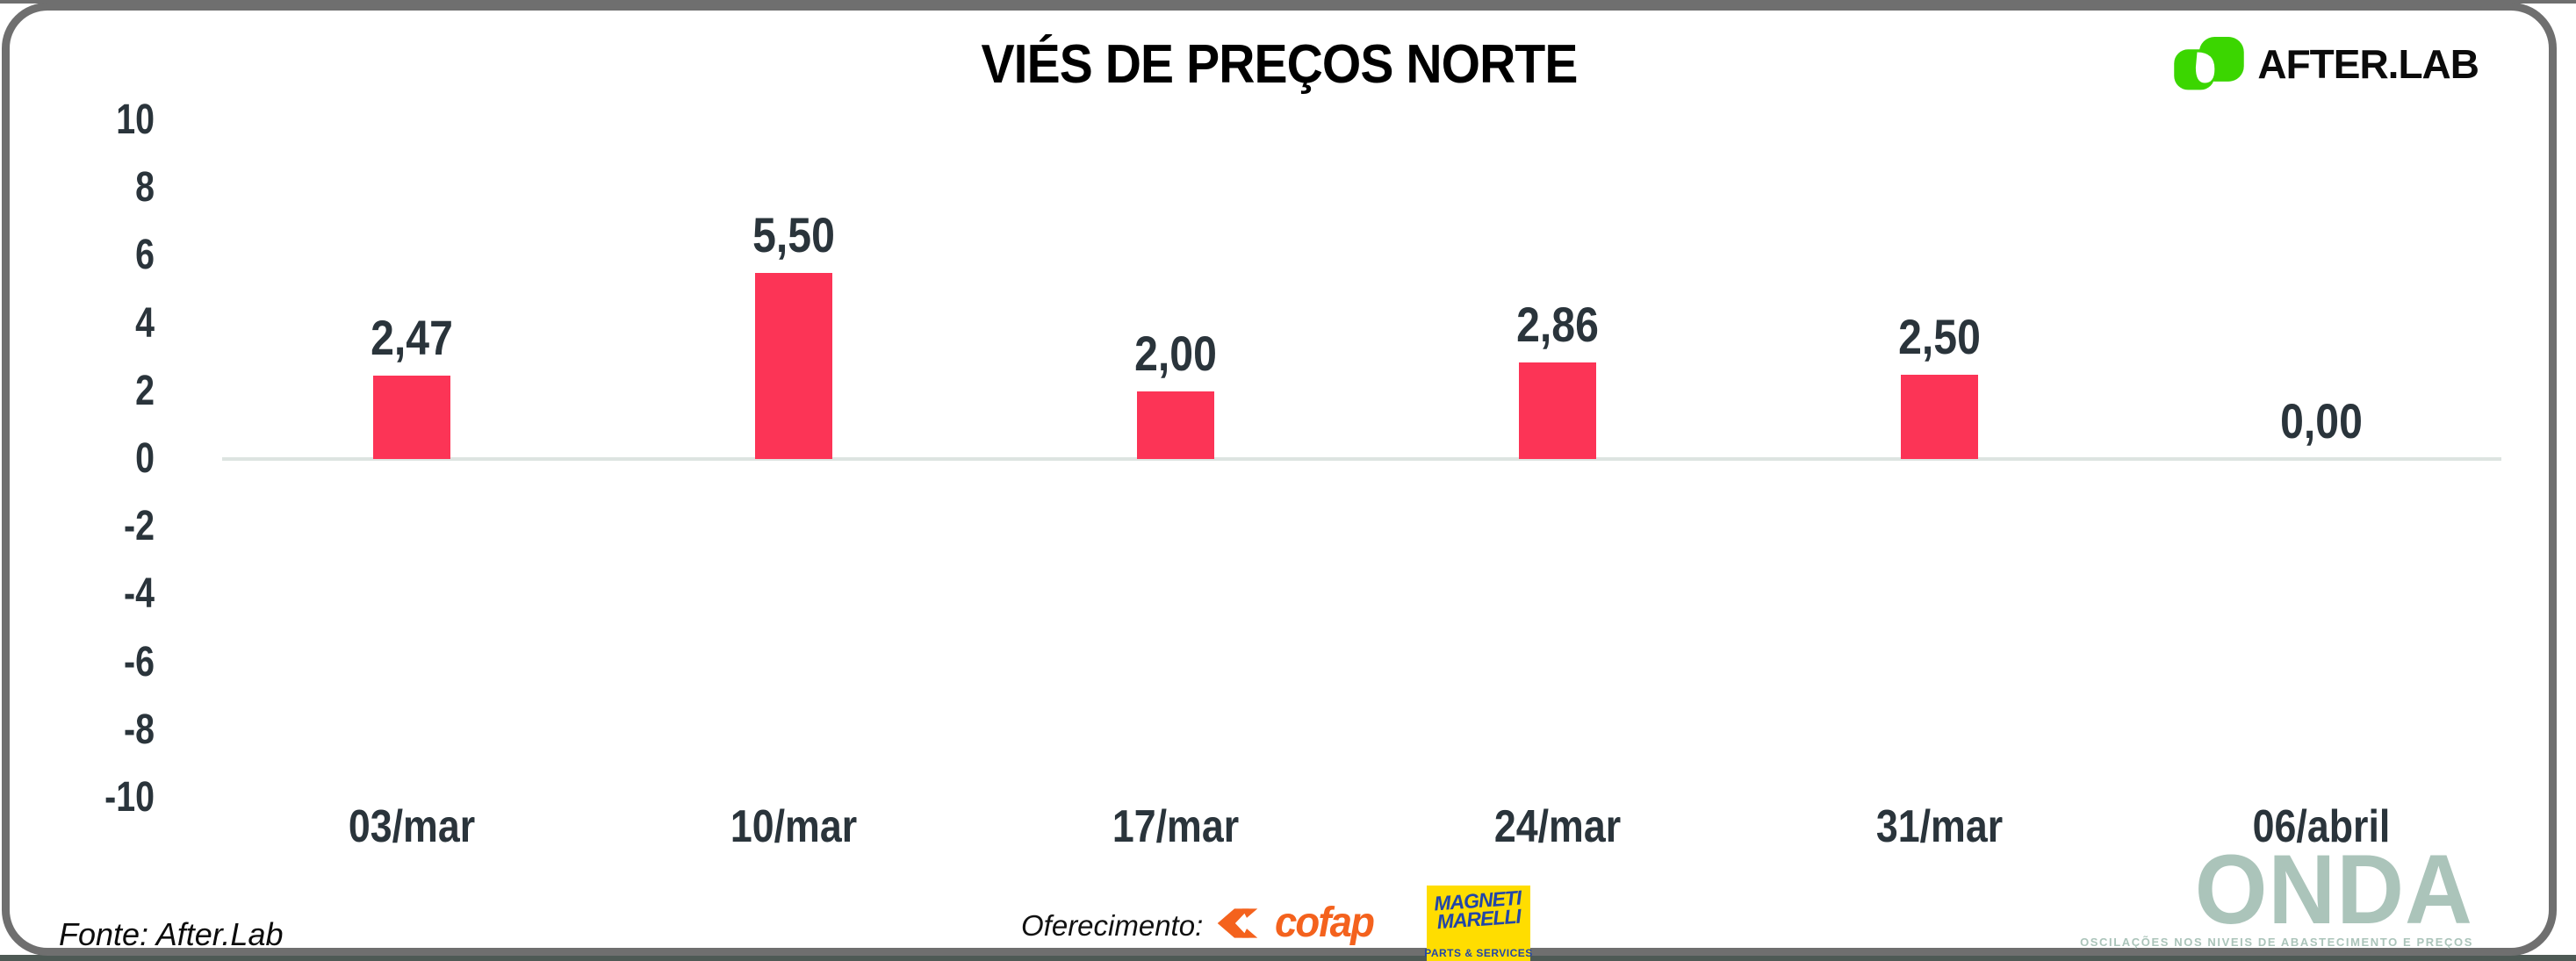 The width and height of the screenshot is (2576, 961). What do you see at coordinates (793, 826) in the screenshot?
I see `x-axis-tick-label: 10/mar` at bounding box center [793, 826].